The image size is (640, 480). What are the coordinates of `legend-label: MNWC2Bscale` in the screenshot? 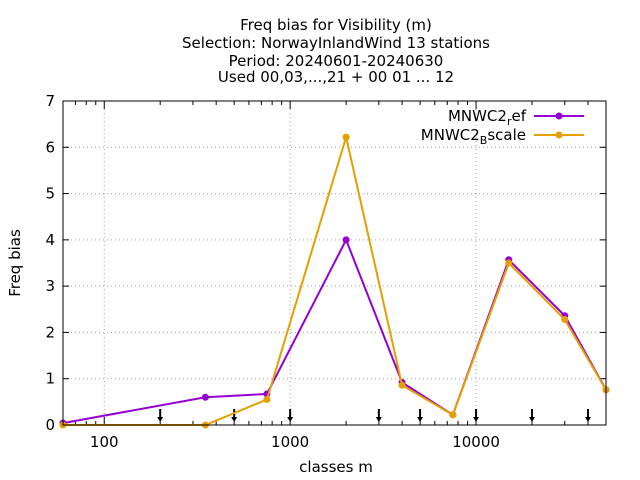 It's located at (473, 136).